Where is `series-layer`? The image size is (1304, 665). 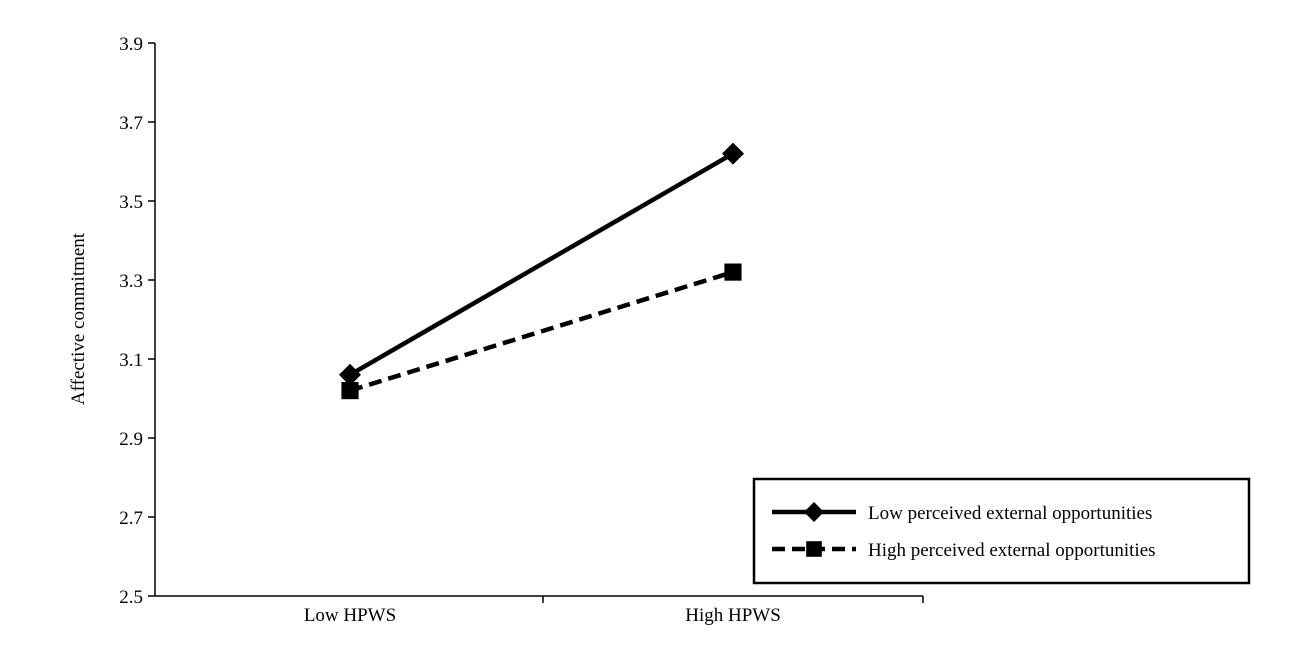 series-layer is located at coordinates (541, 271).